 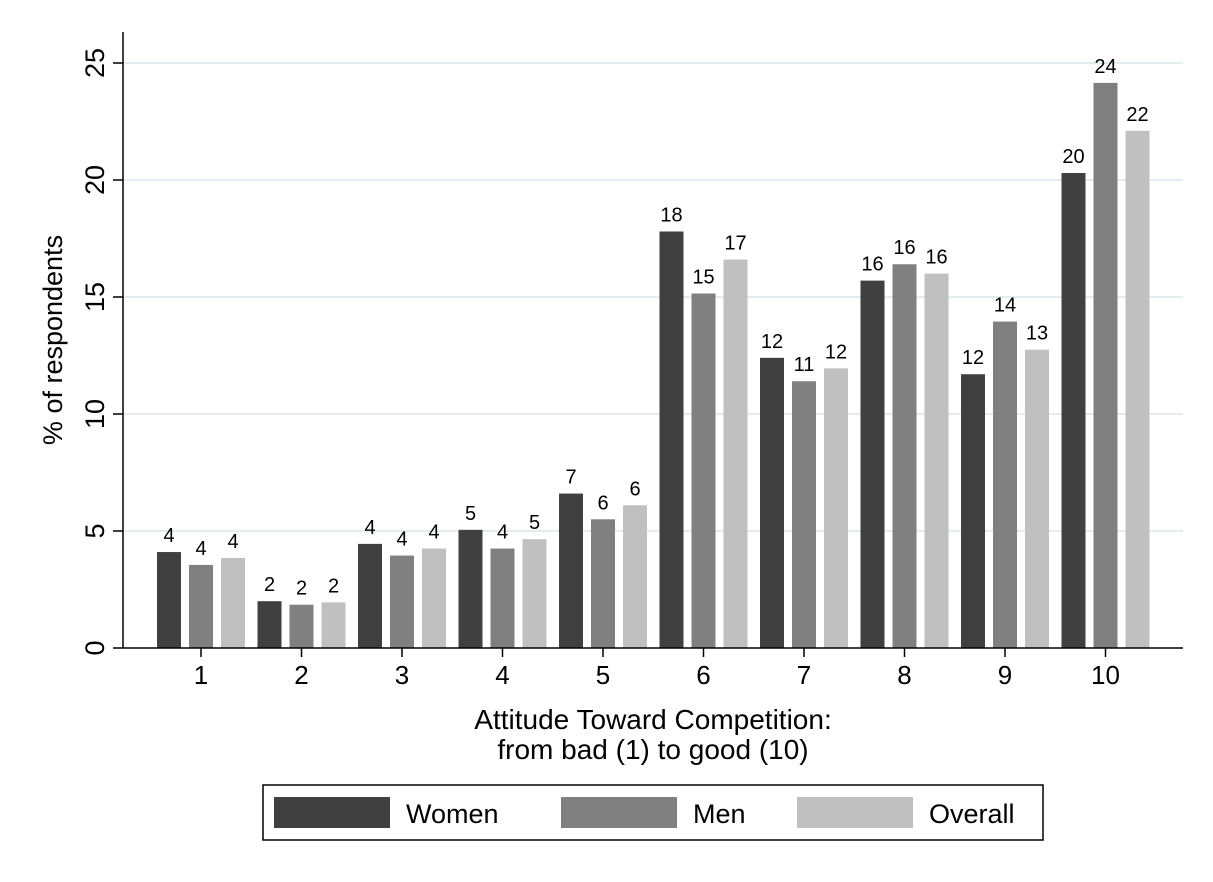 I want to click on y-tick-label: 25, so click(x=95, y=63).